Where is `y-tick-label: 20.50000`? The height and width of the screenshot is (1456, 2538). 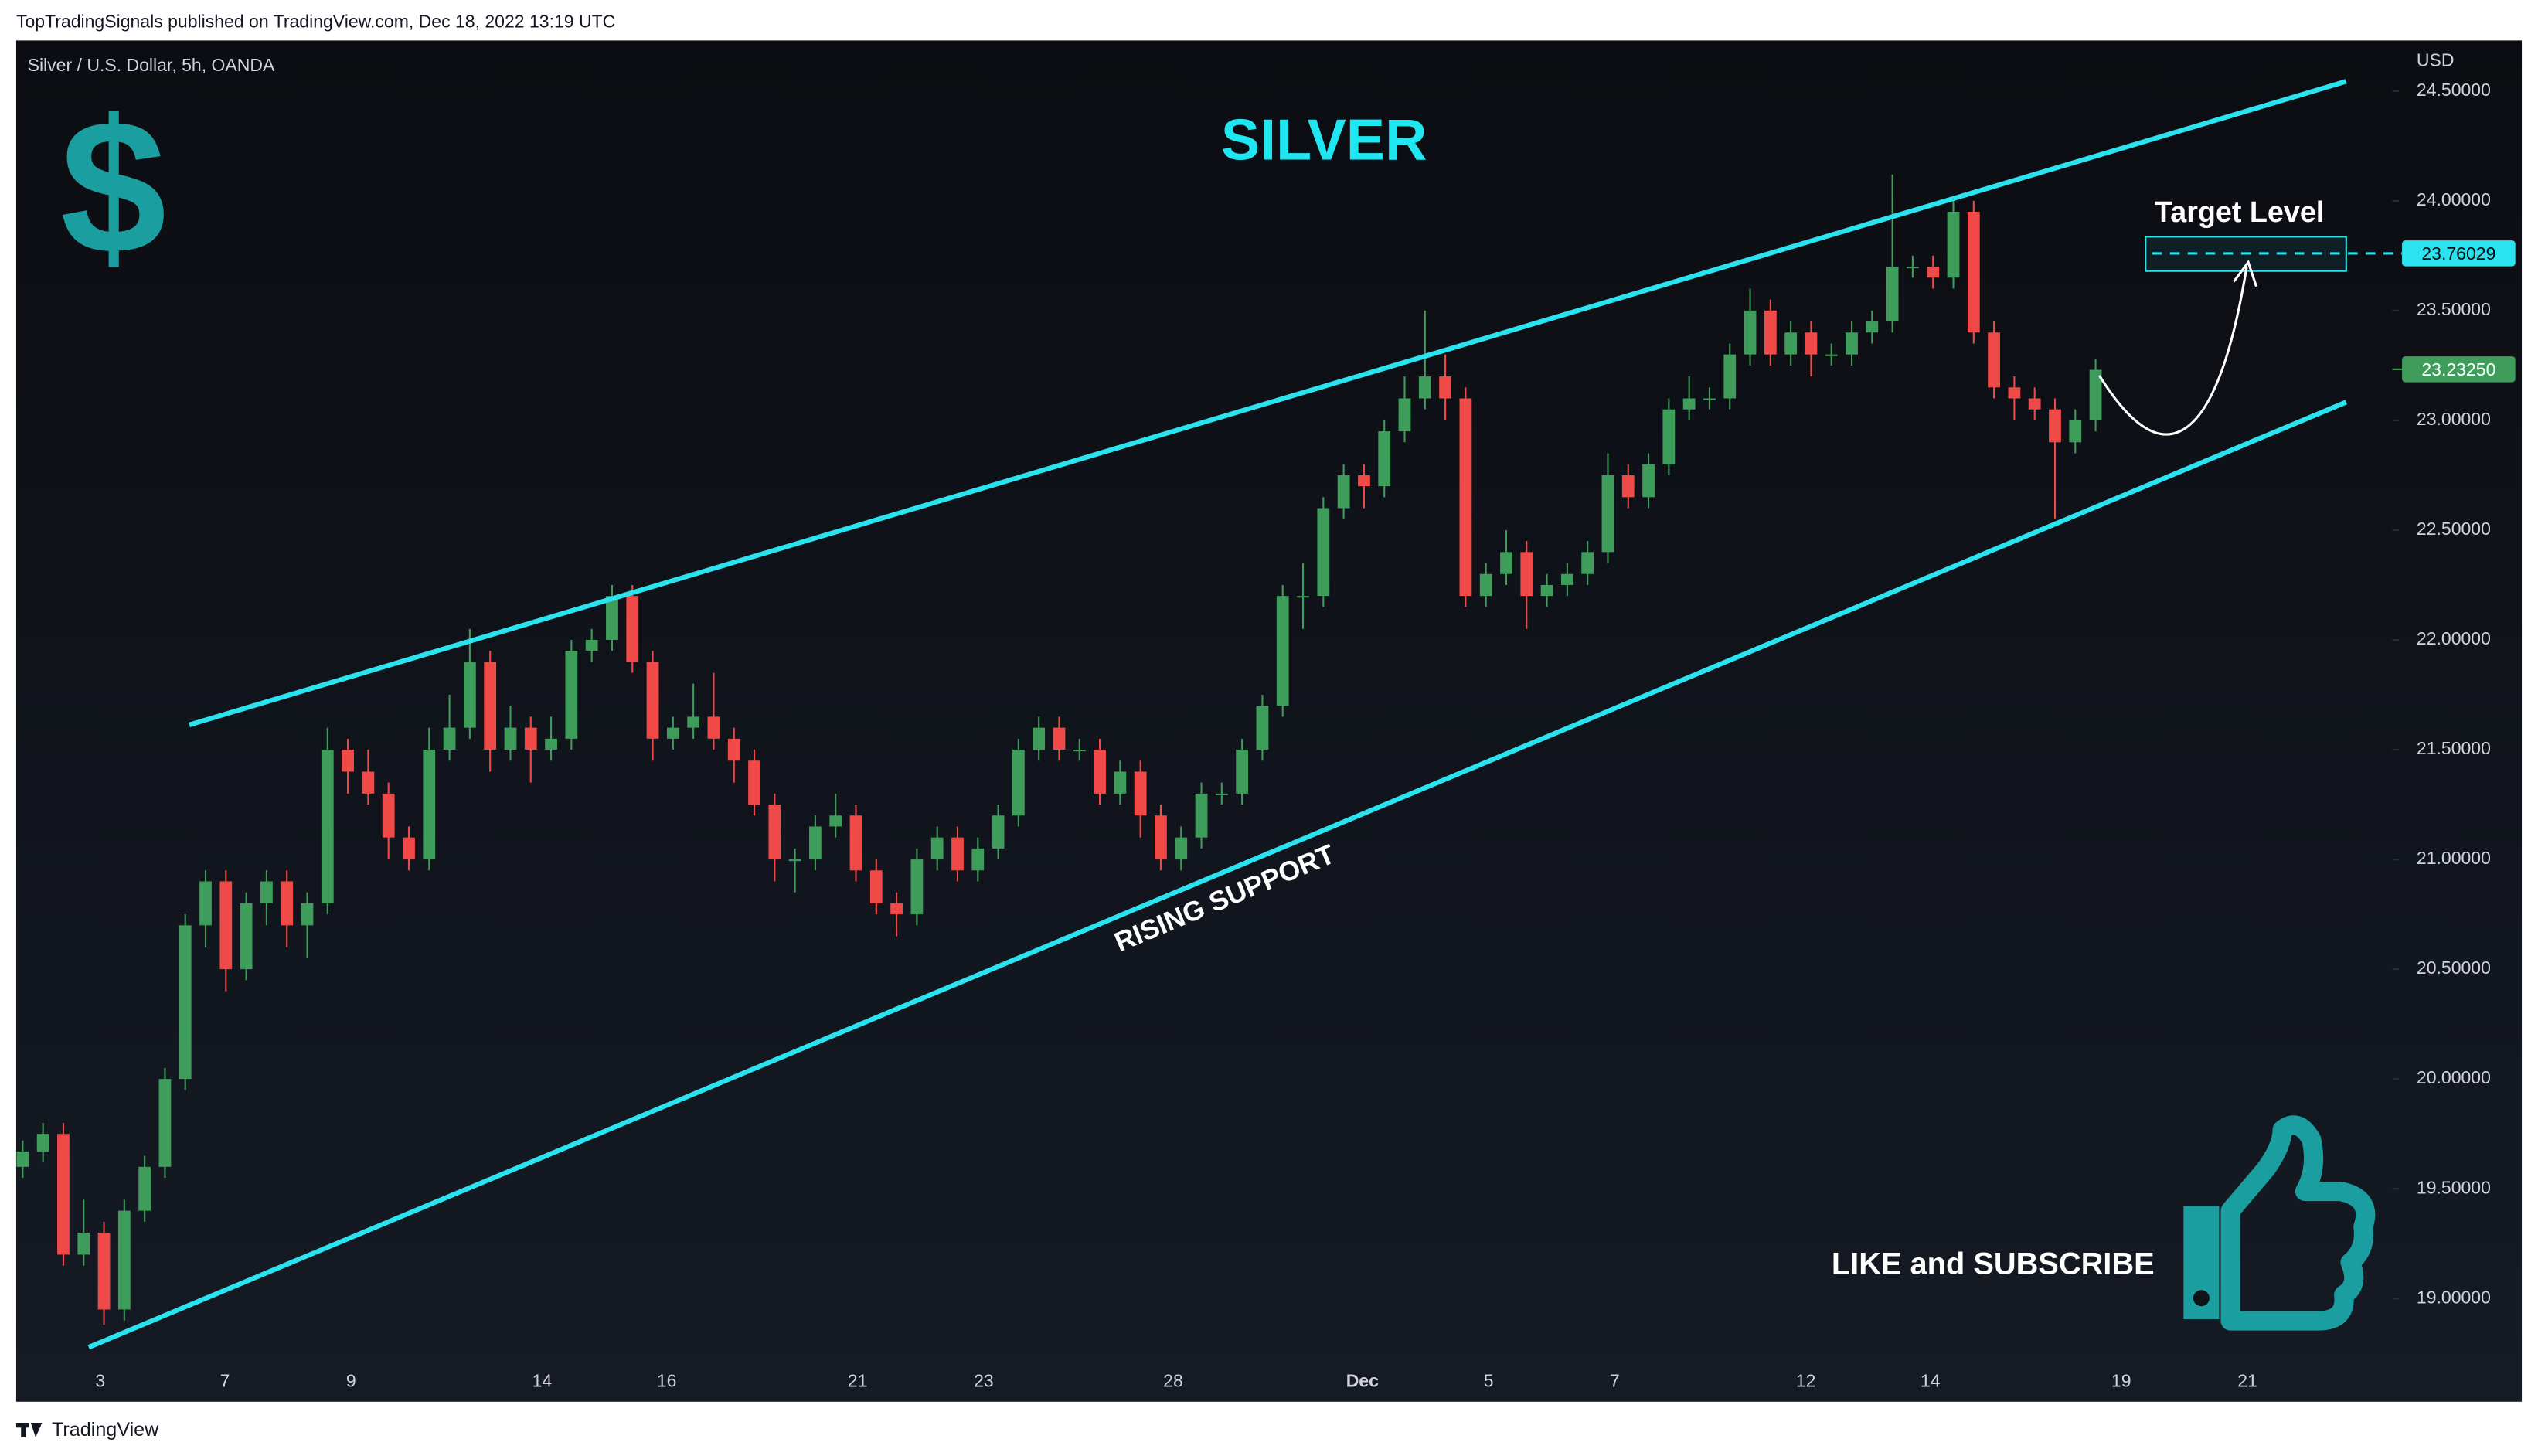
y-tick-label: 20.50000 is located at coordinates (2454, 968).